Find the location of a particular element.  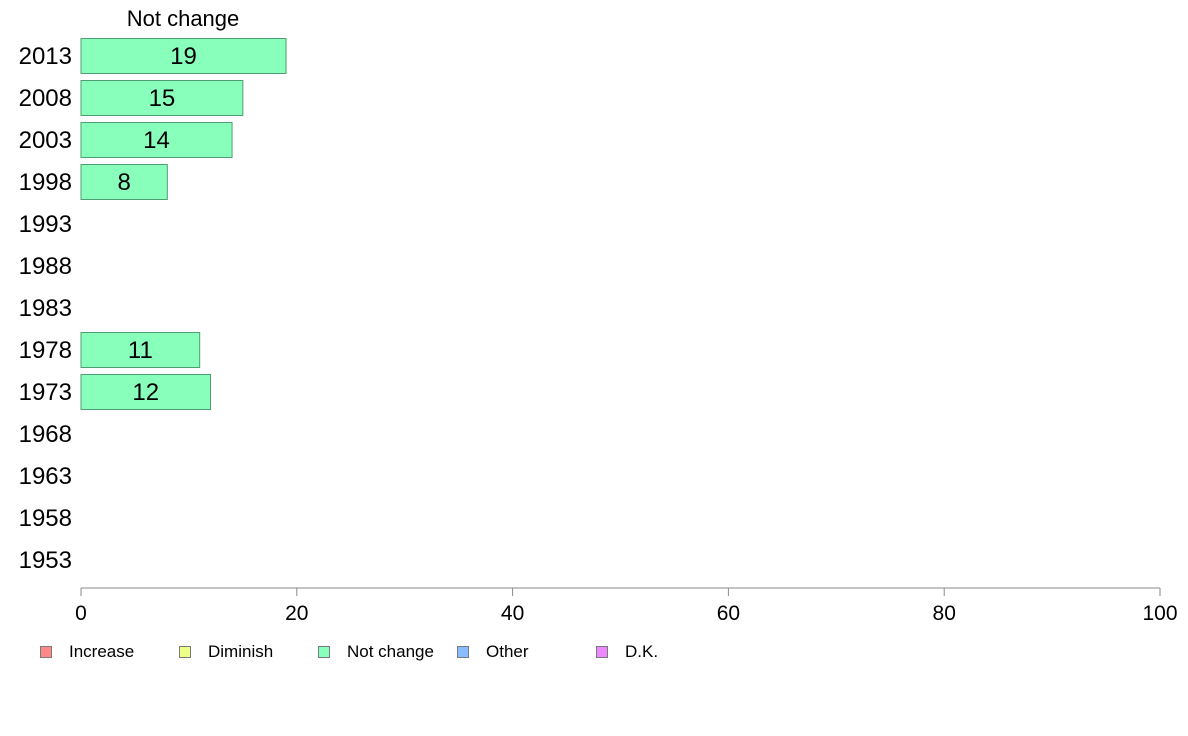

legend-item-increase: Increase is located at coordinates (87, 652).